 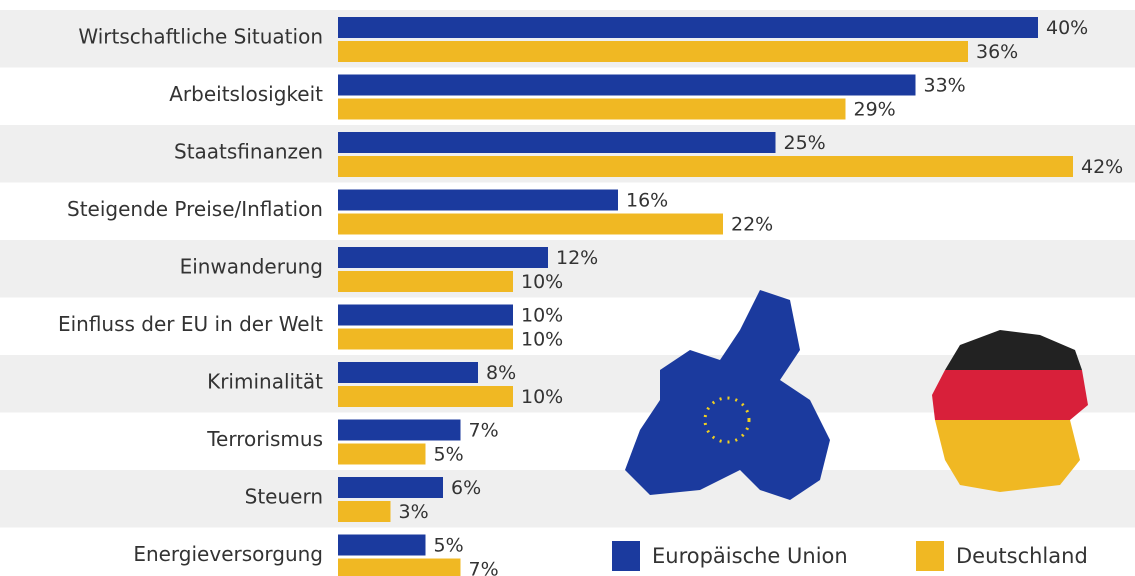 What do you see at coordinates (264, 439) in the screenshot?
I see `category-label: Terrorismus` at bounding box center [264, 439].